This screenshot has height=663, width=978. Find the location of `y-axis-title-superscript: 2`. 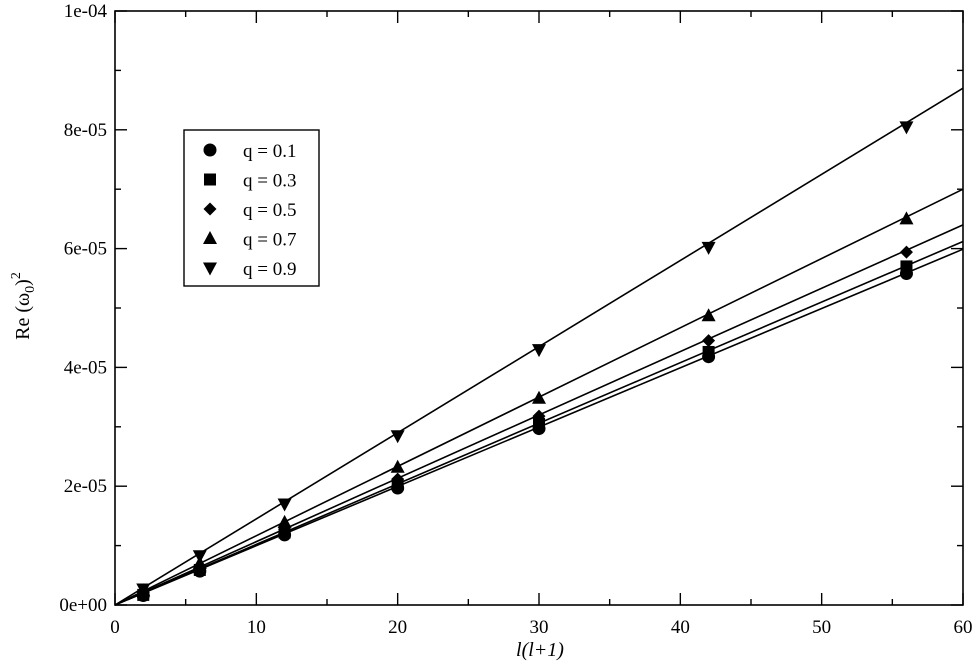

y-axis-title-superscript: 2 is located at coordinates (16, 275).